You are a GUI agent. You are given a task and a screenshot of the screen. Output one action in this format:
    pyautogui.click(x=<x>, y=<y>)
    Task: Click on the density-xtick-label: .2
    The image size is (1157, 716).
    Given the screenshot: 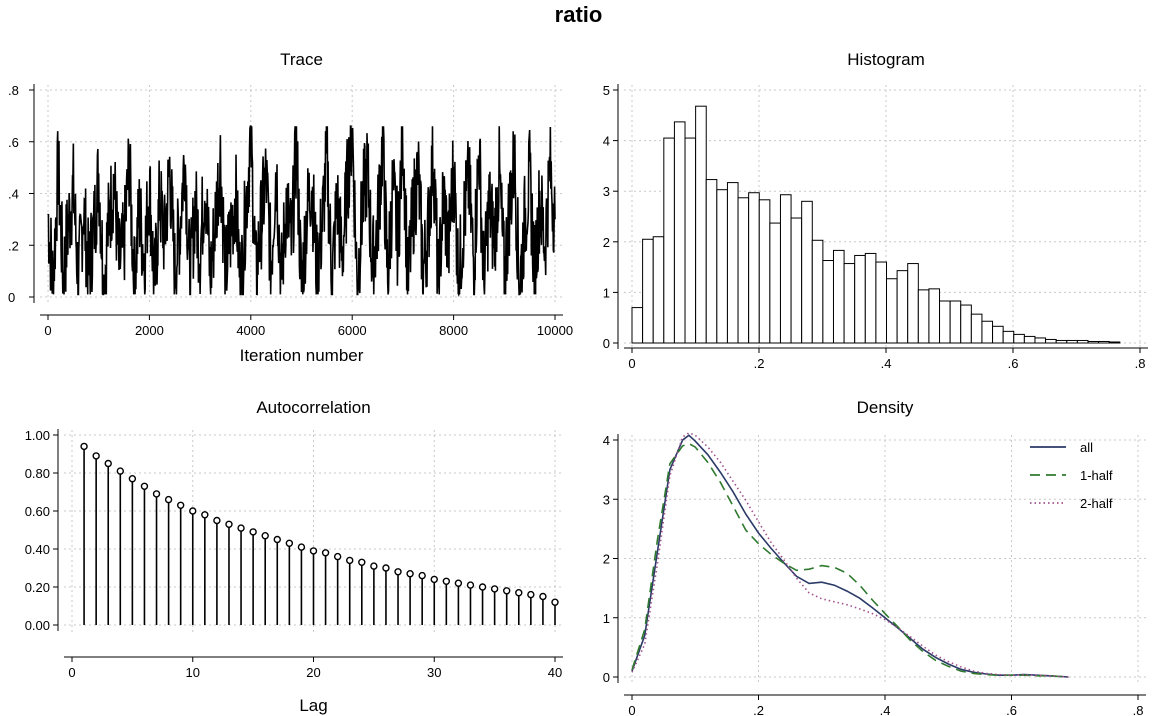 What is the action you would take?
    pyautogui.click(x=758, y=709)
    